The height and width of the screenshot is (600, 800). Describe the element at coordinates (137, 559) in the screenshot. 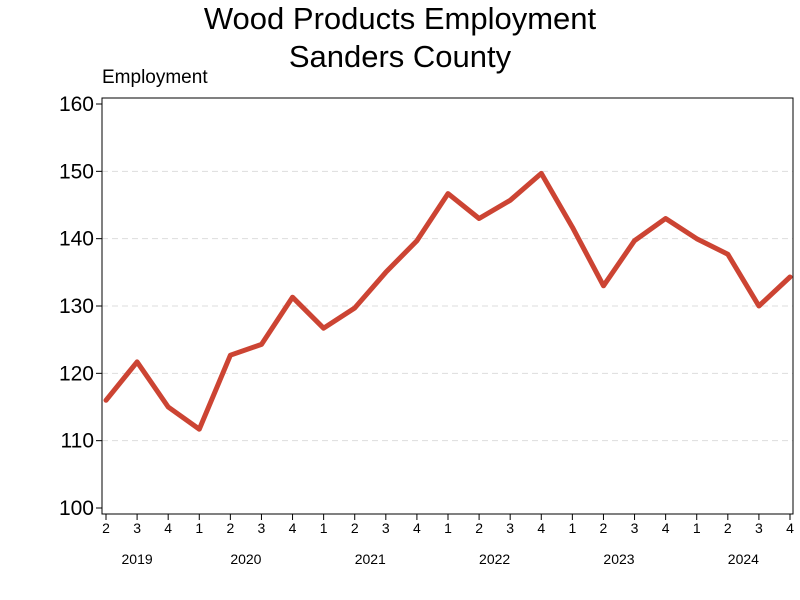

I see `x-year-label-2019: 2019` at that location.